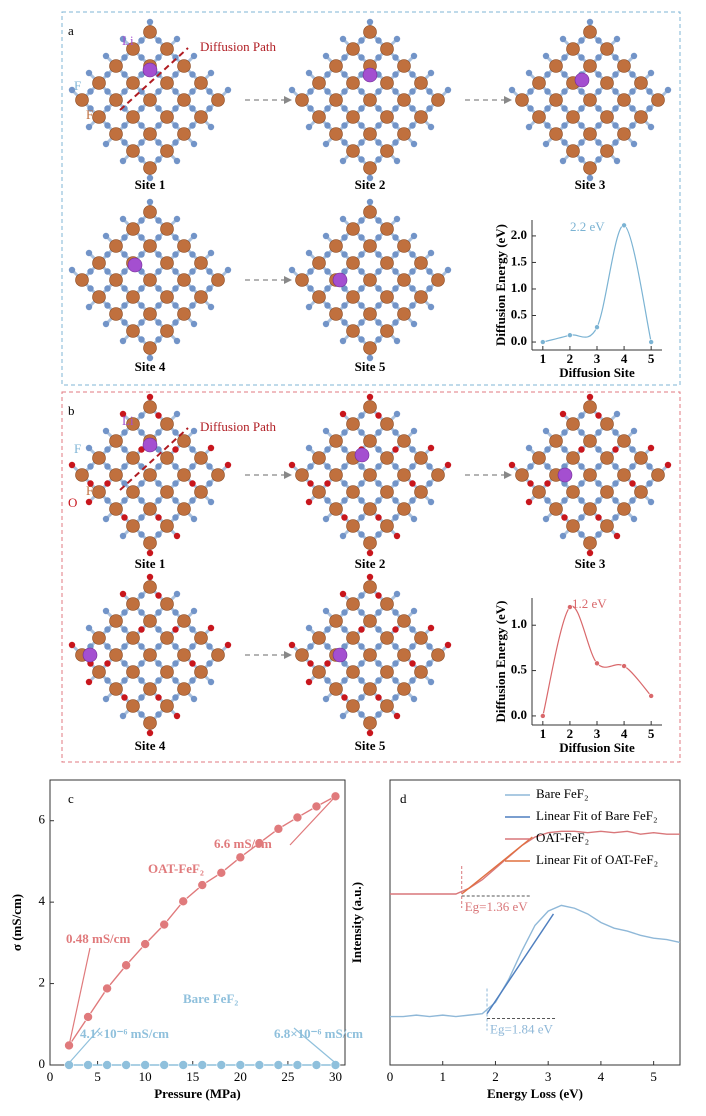 Image resolution: width=706 pixels, height=1116 pixels. What do you see at coordinates (562, 837) in the screenshot?
I see `legend-label: OAT-FeF₂` at bounding box center [562, 837].